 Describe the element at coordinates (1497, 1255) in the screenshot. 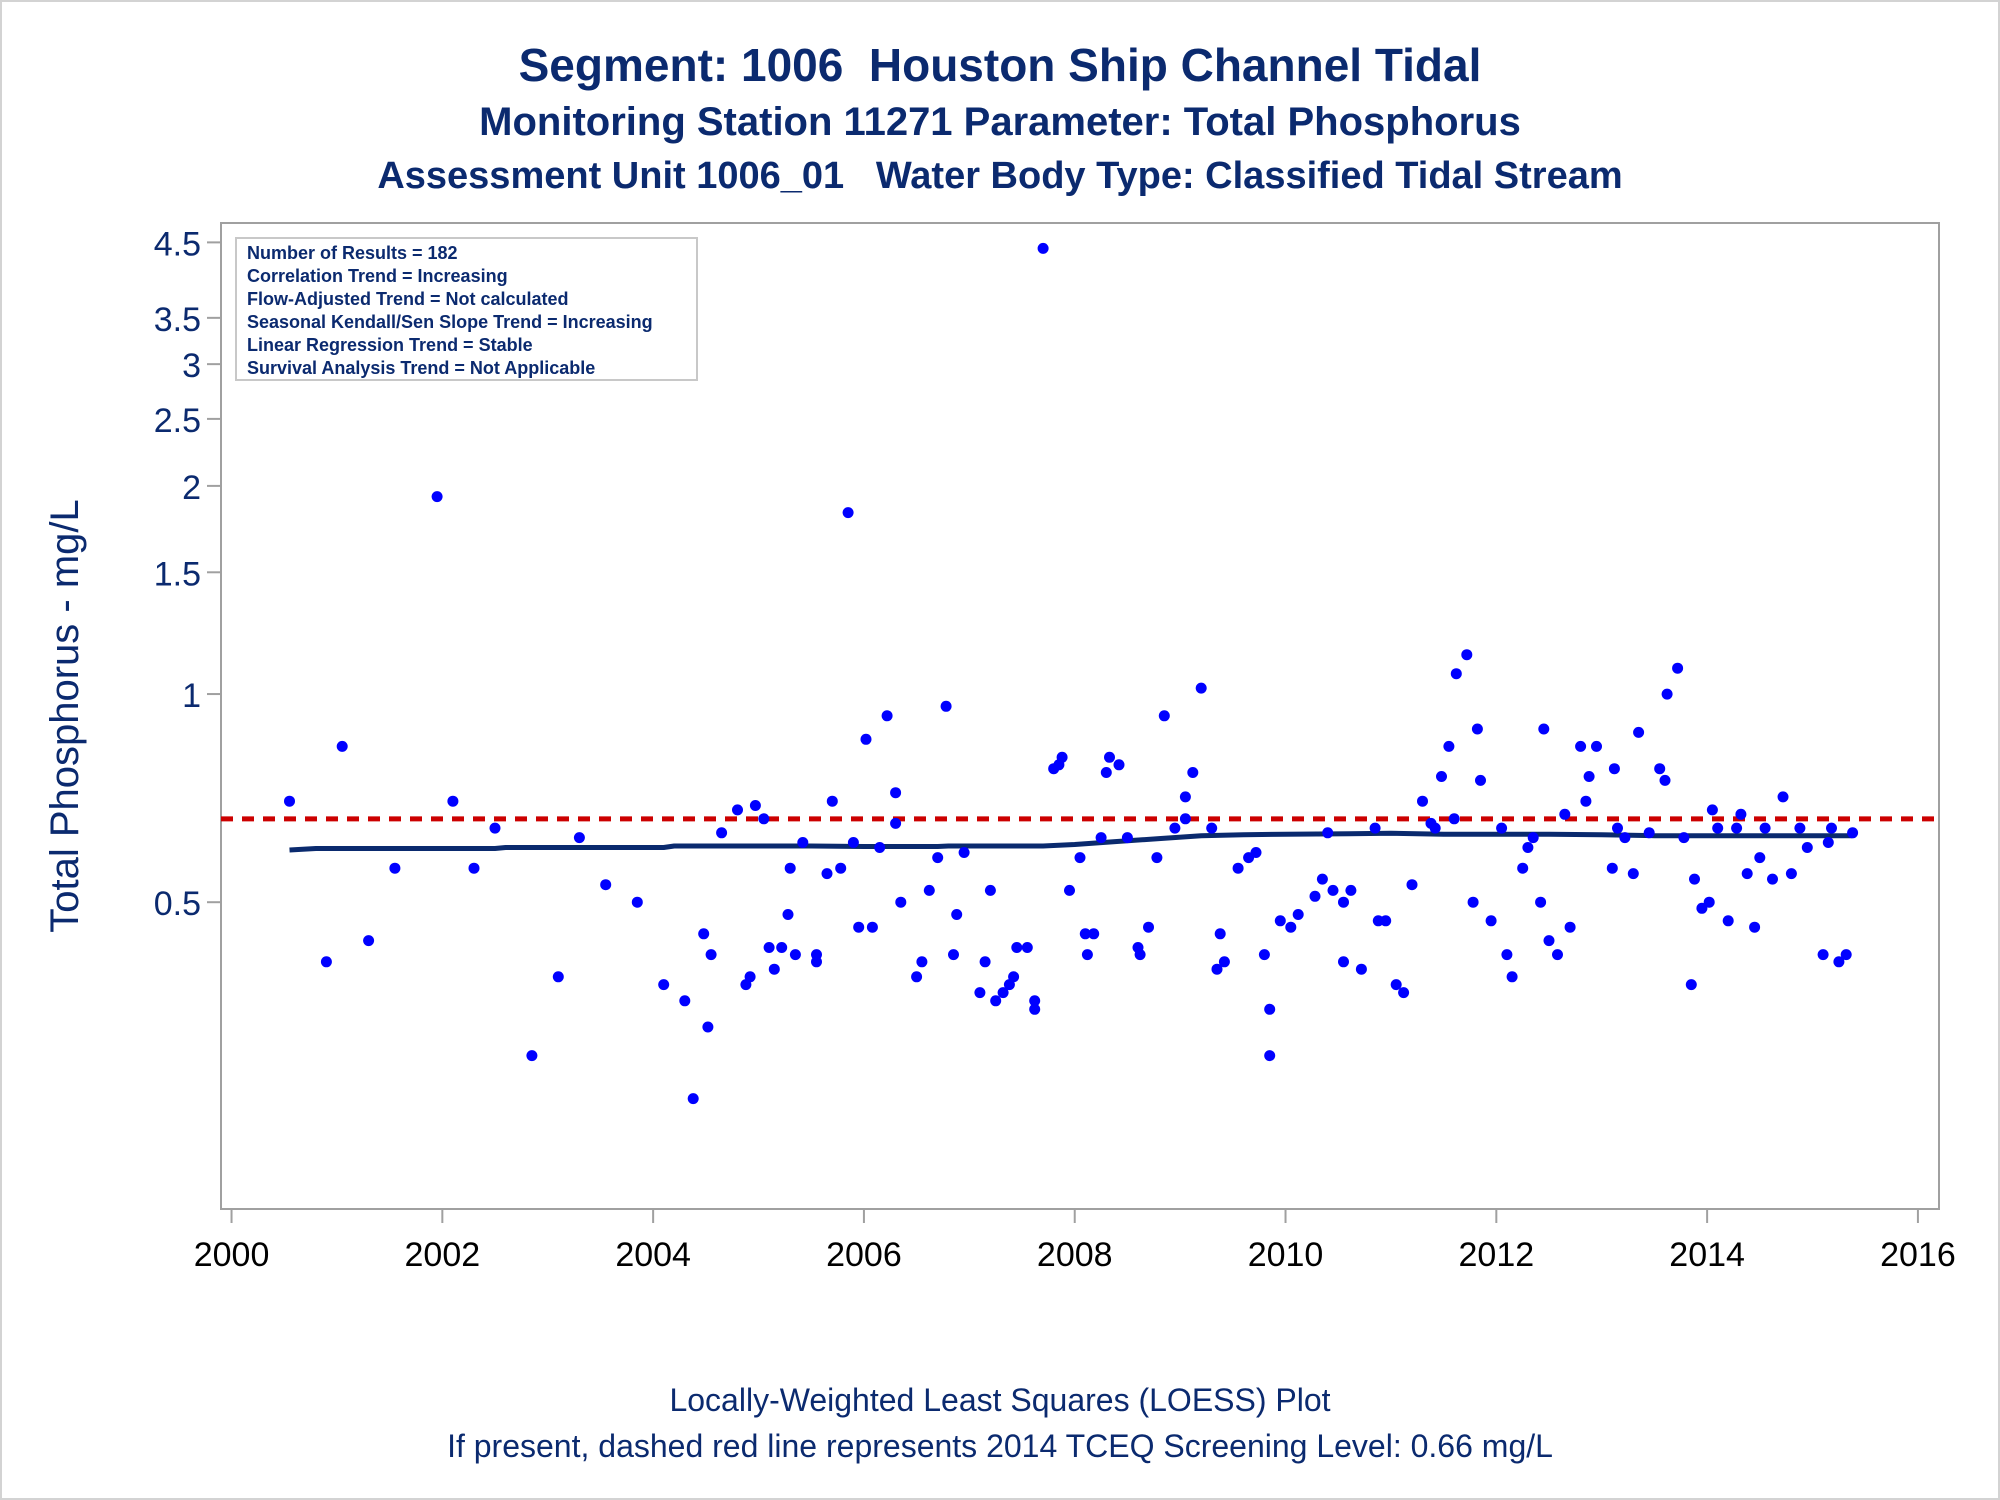

I see `x-tick-label: 2012` at that location.